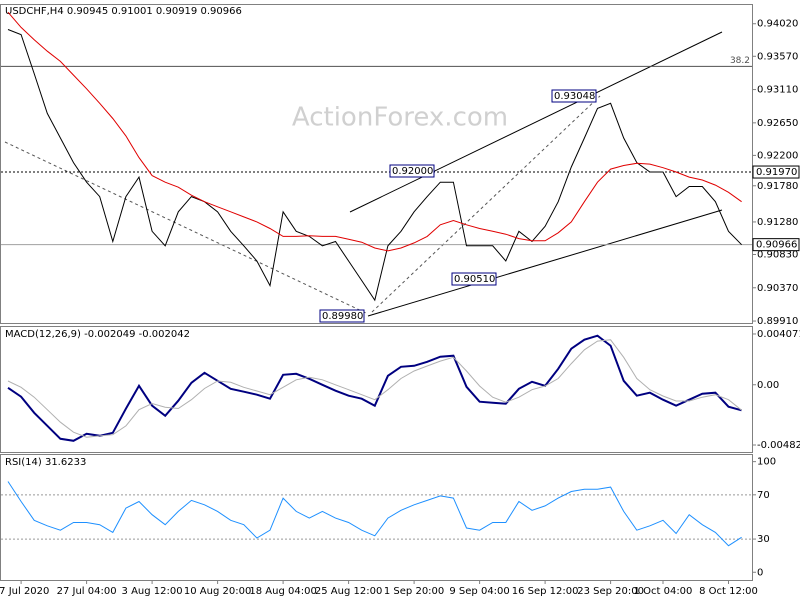 The height and width of the screenshot is (600, 800). What do you see at coordinates (374, 514) in the screenshot?
I see `series-line` at bounding box center [374, 514].